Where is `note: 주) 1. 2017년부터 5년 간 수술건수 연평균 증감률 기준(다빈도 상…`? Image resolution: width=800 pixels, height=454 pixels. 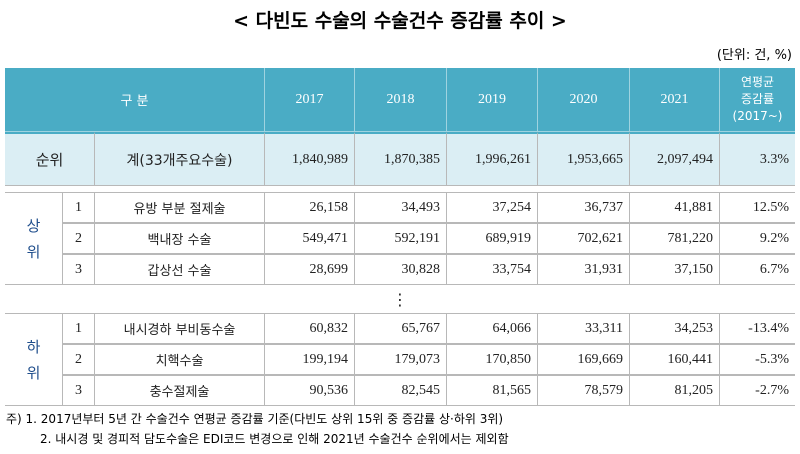
note: 주) 1. 2017년부터 5년 간 수술건수 연평균 증감률 기준(다빈도 상… is located at coordinates (255, 419).